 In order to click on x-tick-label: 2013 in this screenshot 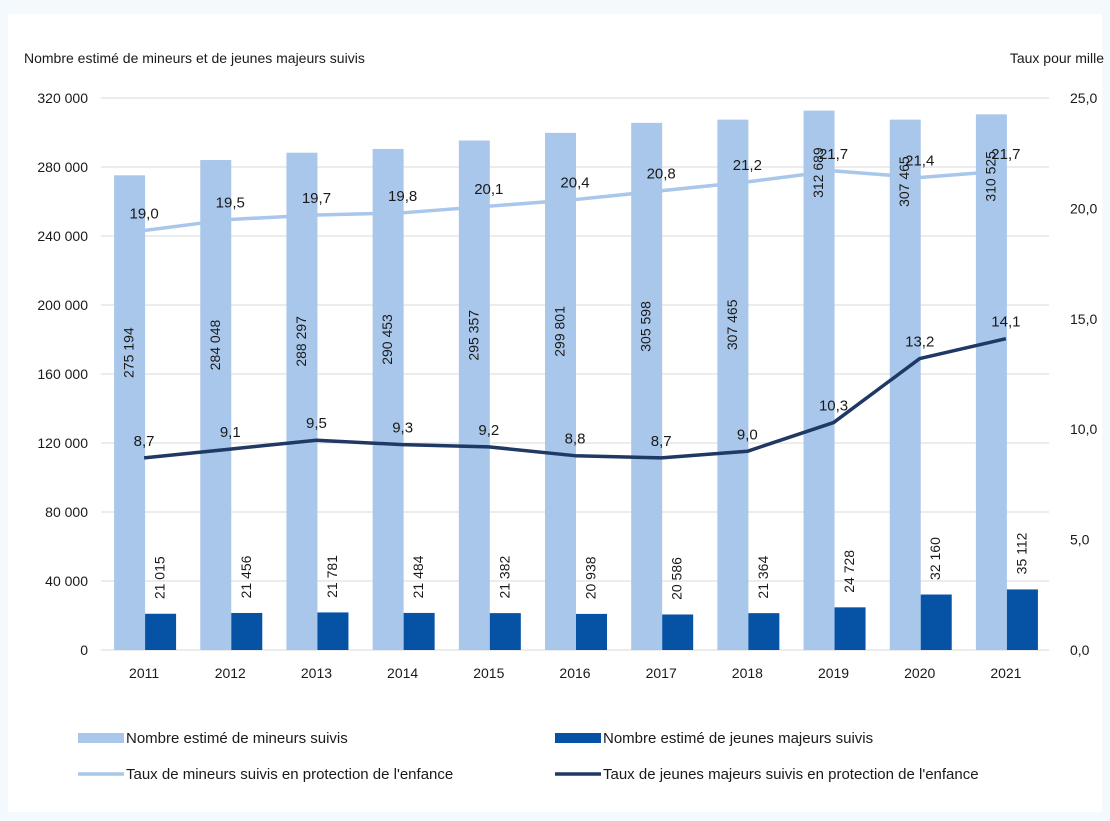, I will do `click(316, 673)`.